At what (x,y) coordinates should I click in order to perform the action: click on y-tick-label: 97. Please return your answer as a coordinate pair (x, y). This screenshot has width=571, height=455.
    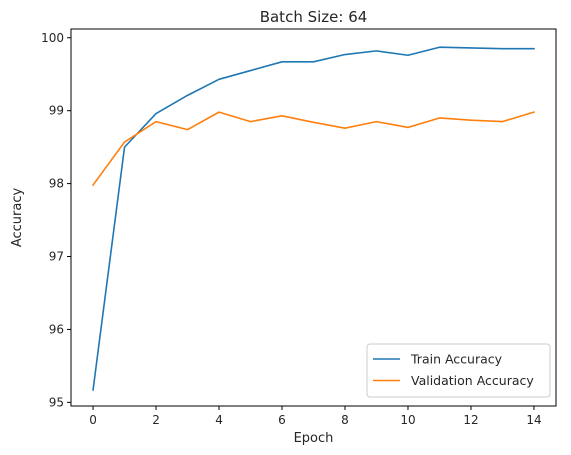
    Looking at the image, I should click on (56, 257).